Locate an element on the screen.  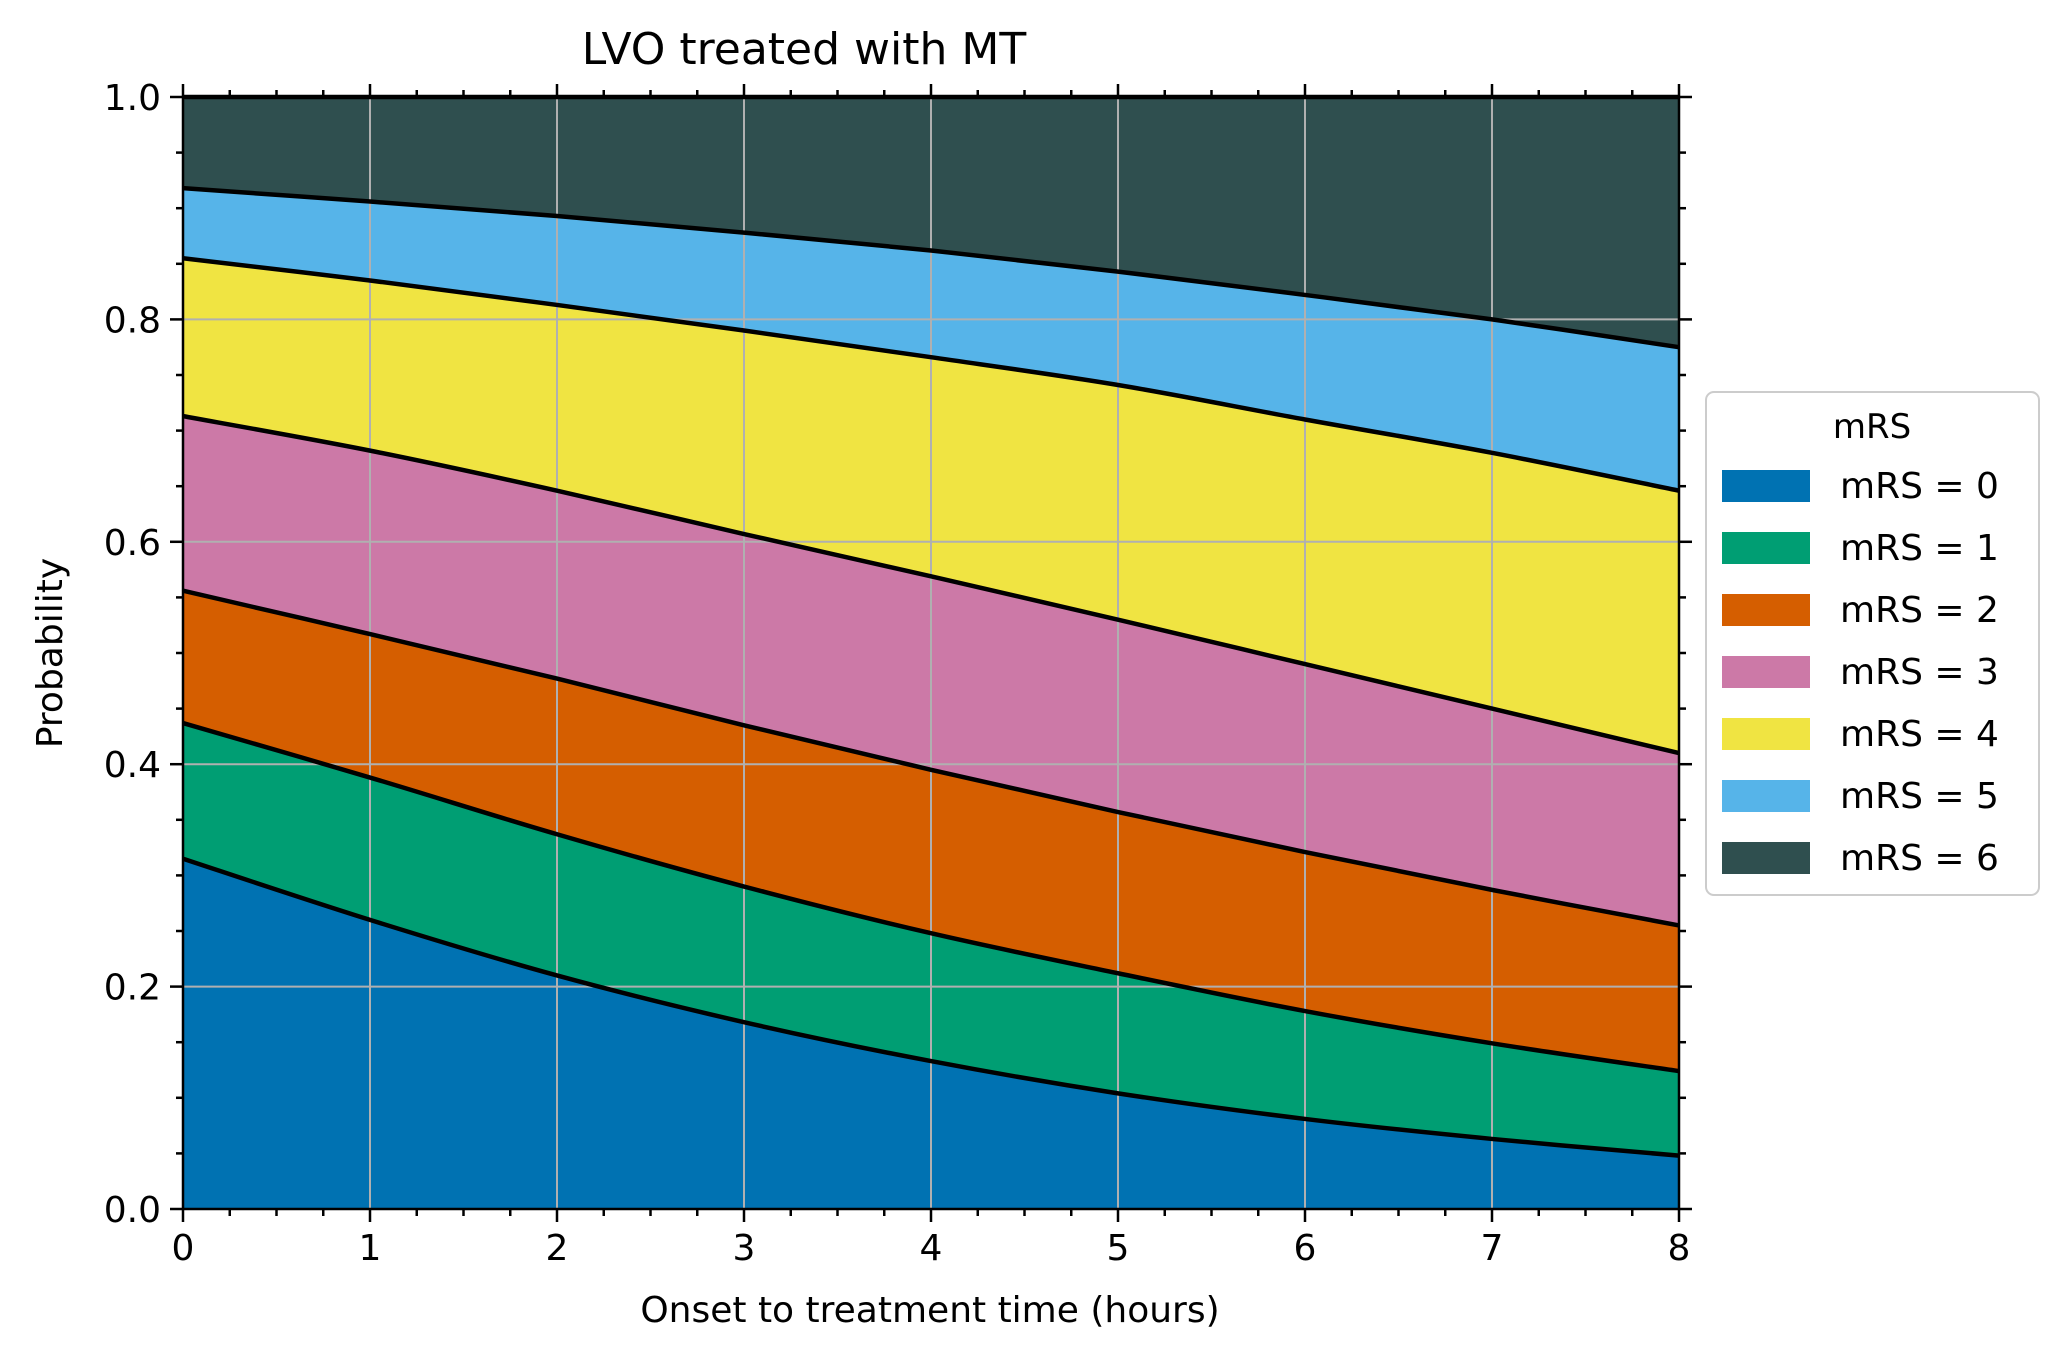
y-tick-label: 0.0 is located at coordinates (132, 1210).